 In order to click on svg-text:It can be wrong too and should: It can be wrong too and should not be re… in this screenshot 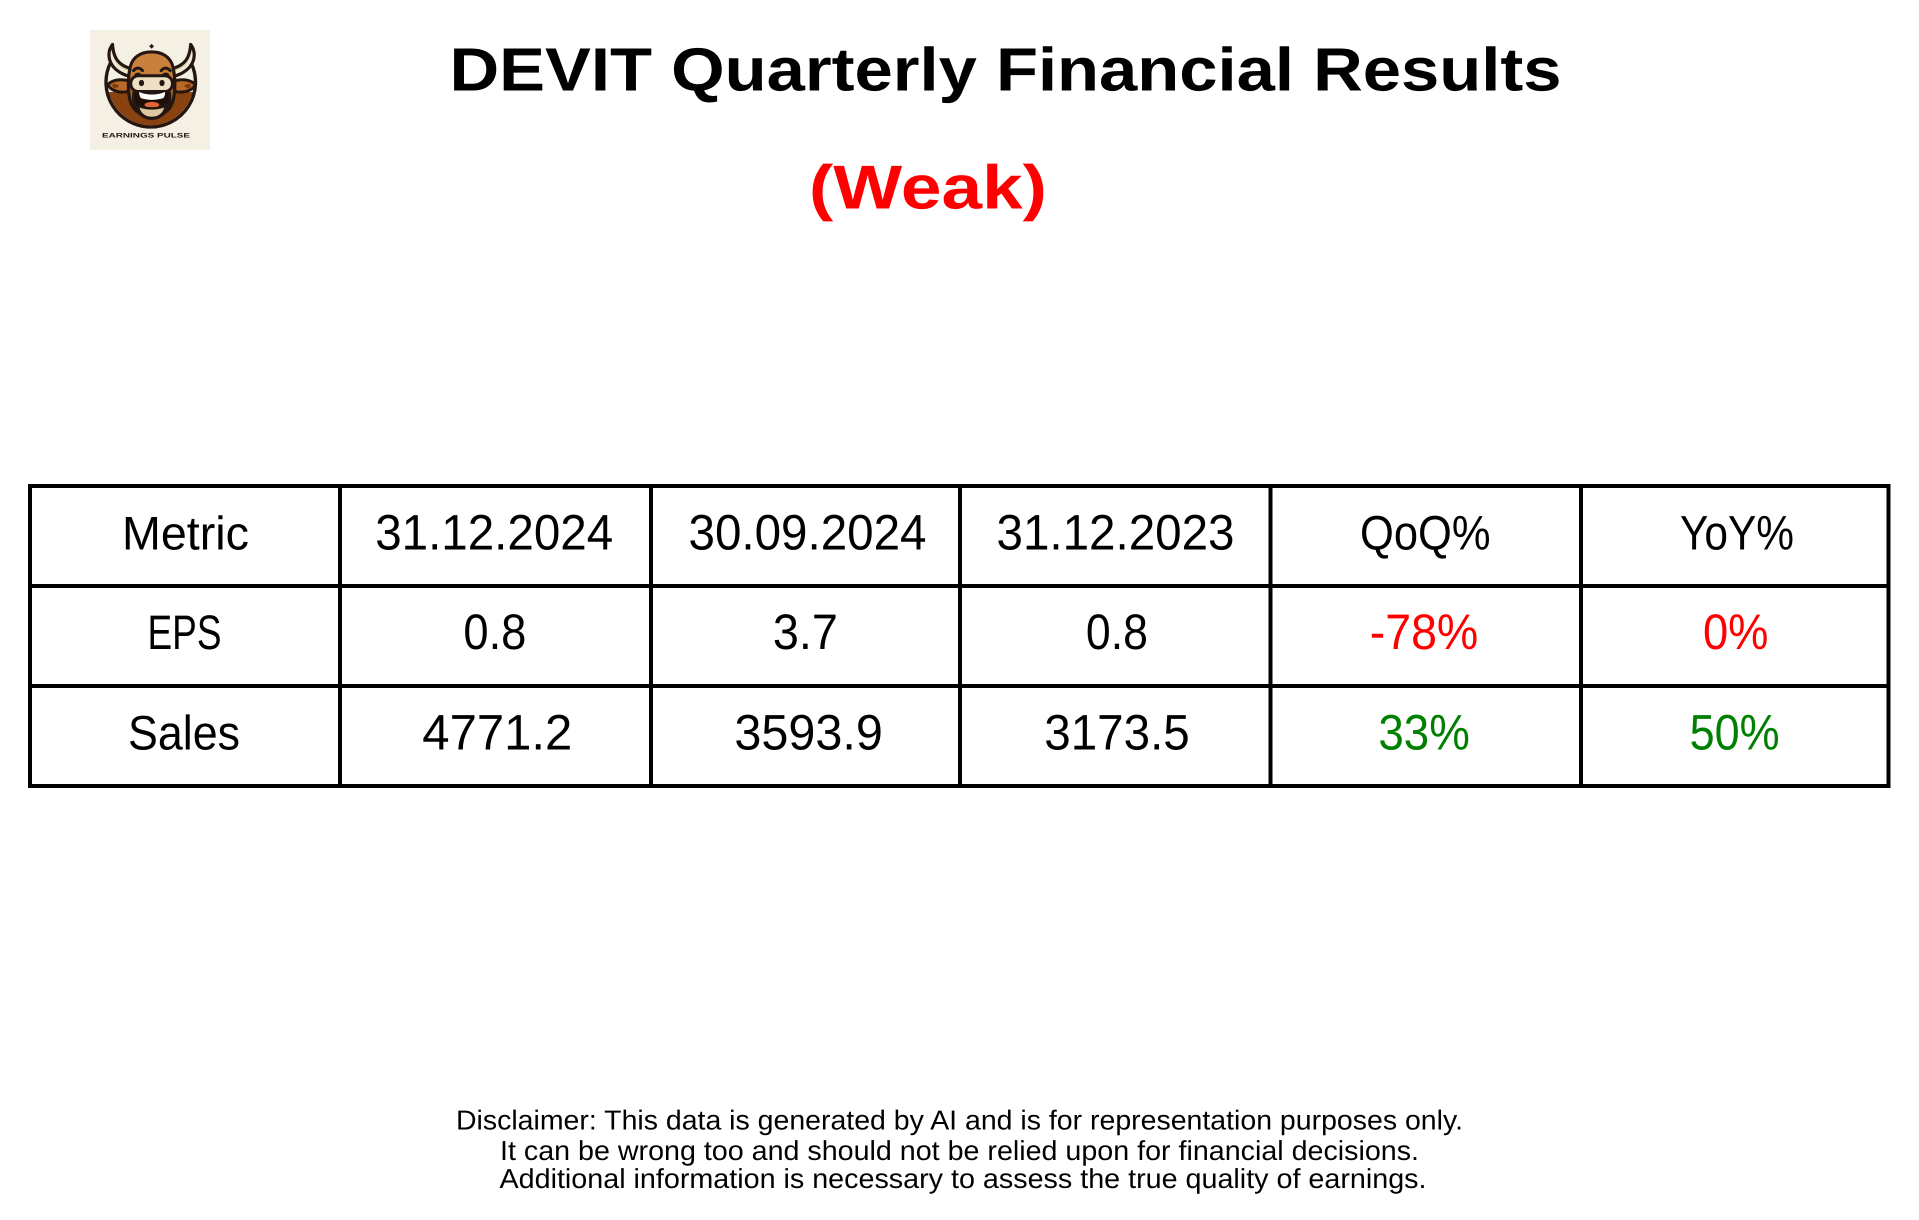, I will do `click(959, 1150)`.